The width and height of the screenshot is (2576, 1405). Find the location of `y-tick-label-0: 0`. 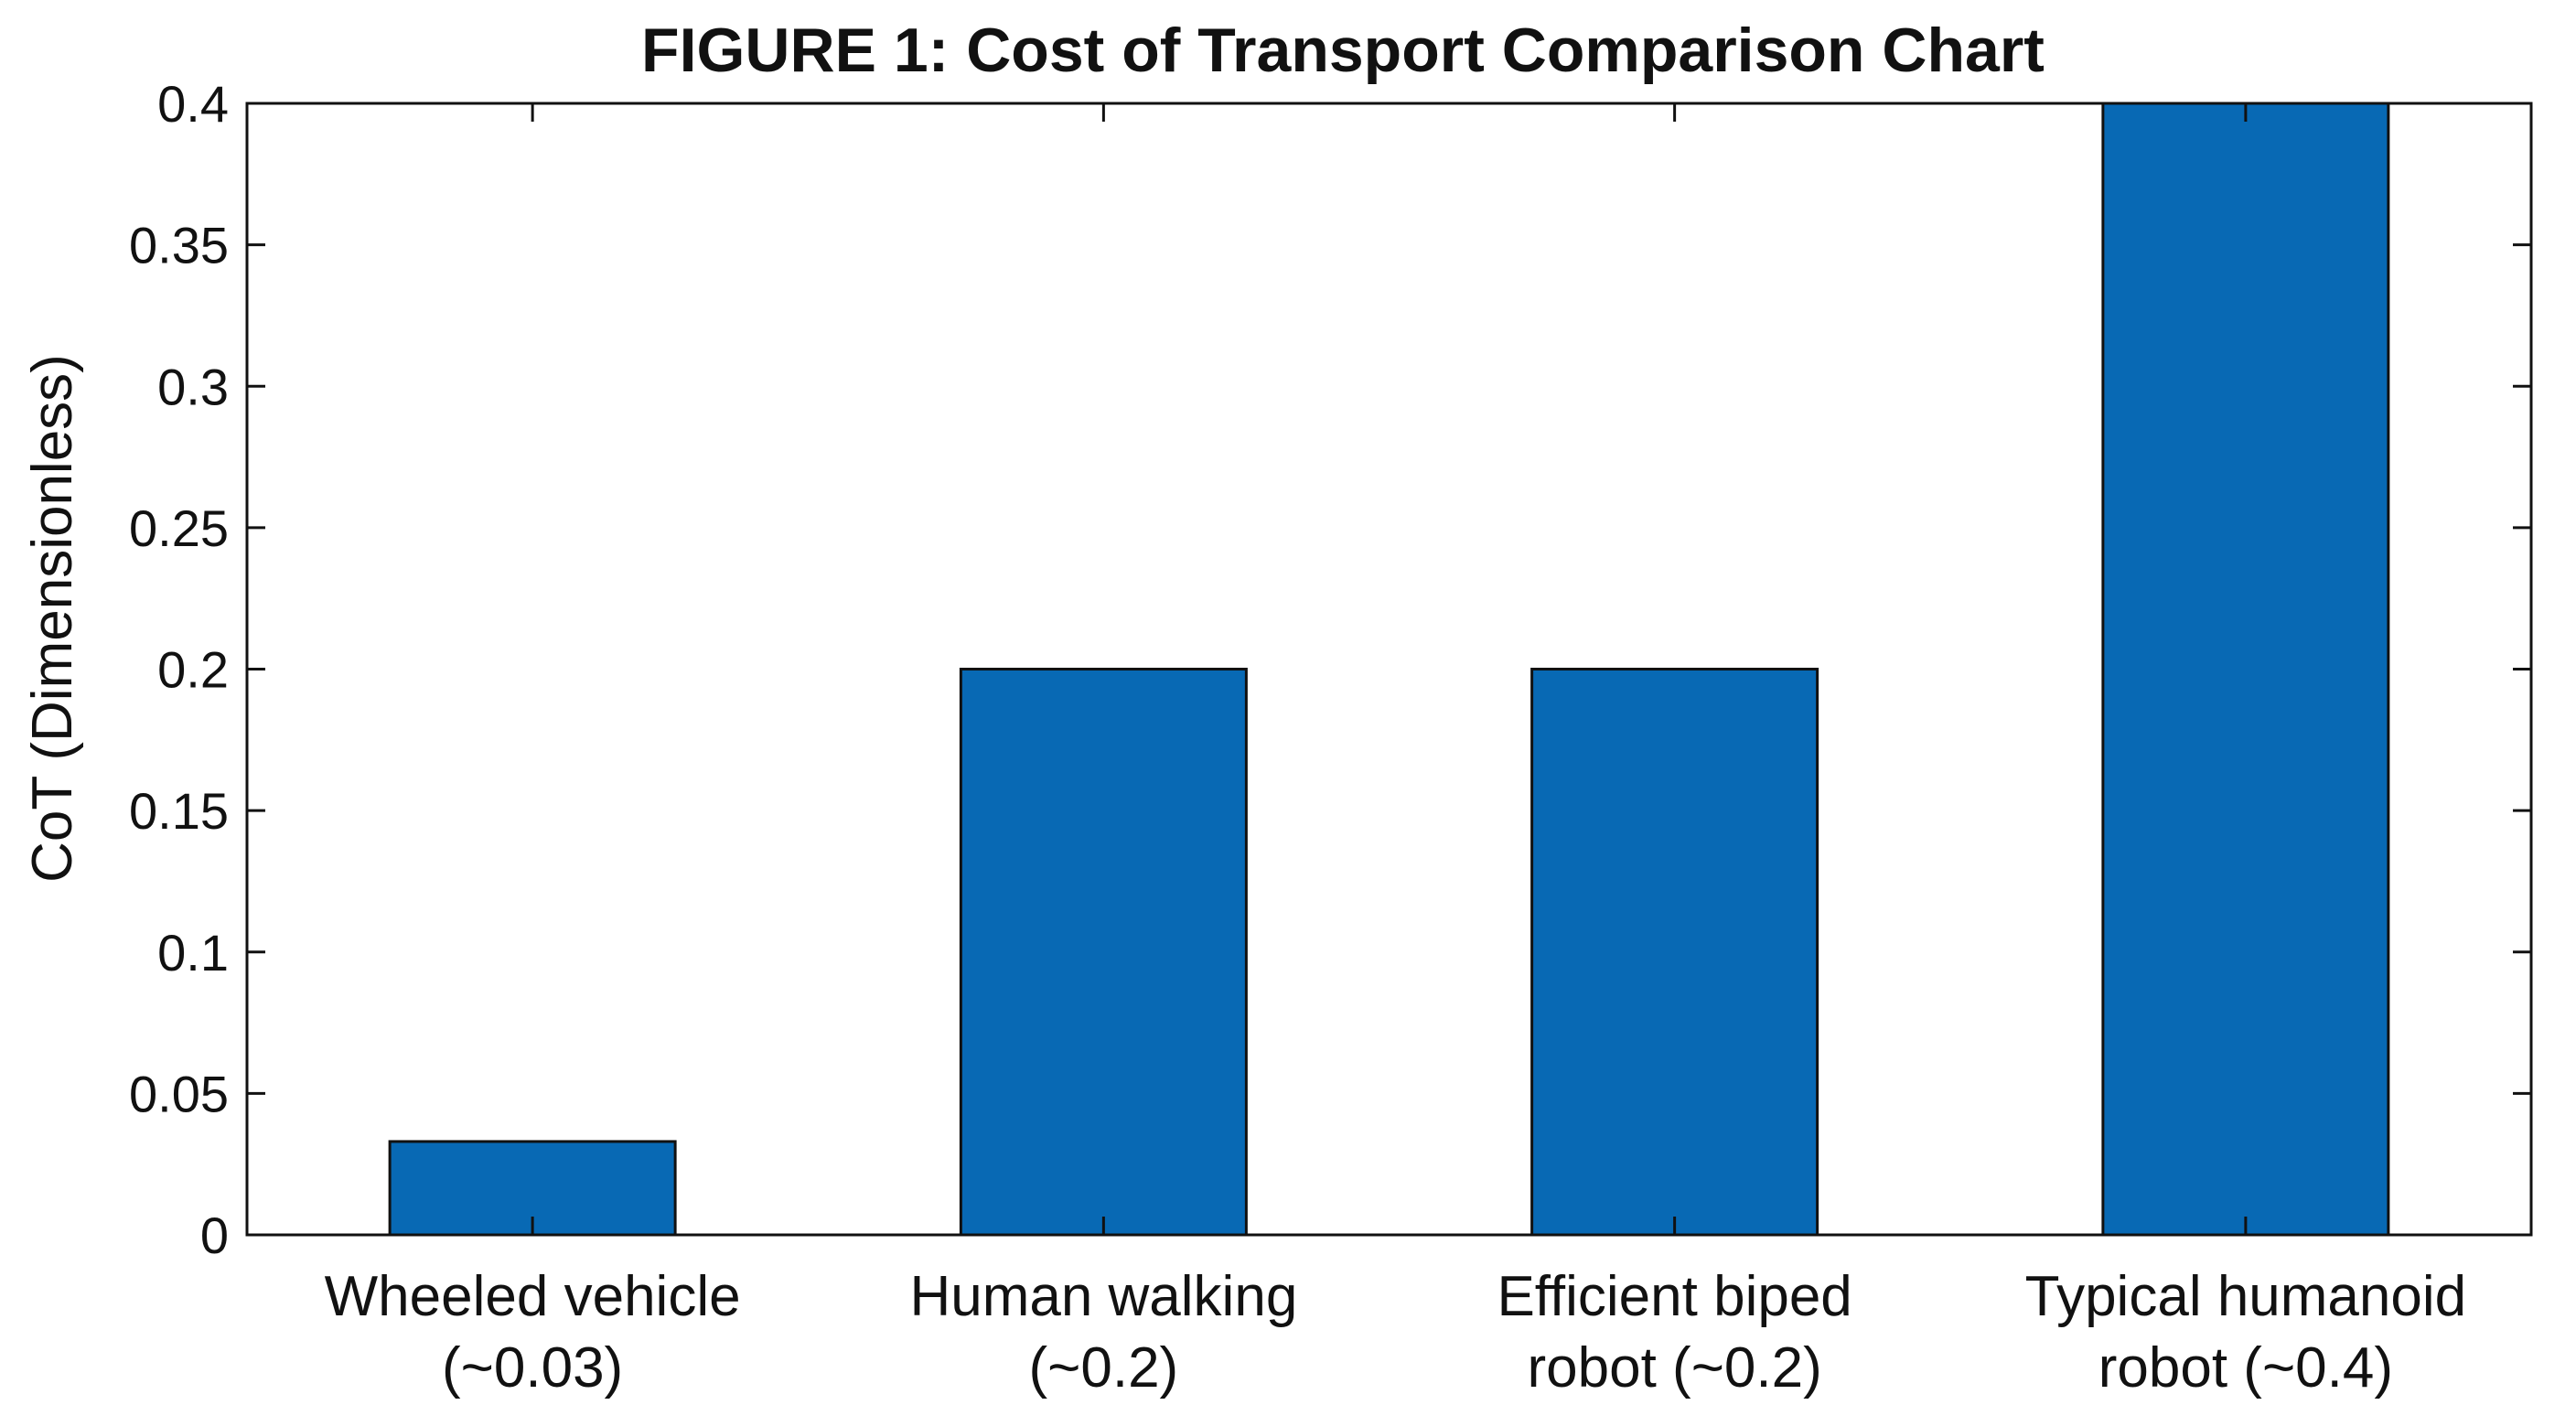

y-tick-label-0: 0 is located at coordinates (215, 1236).